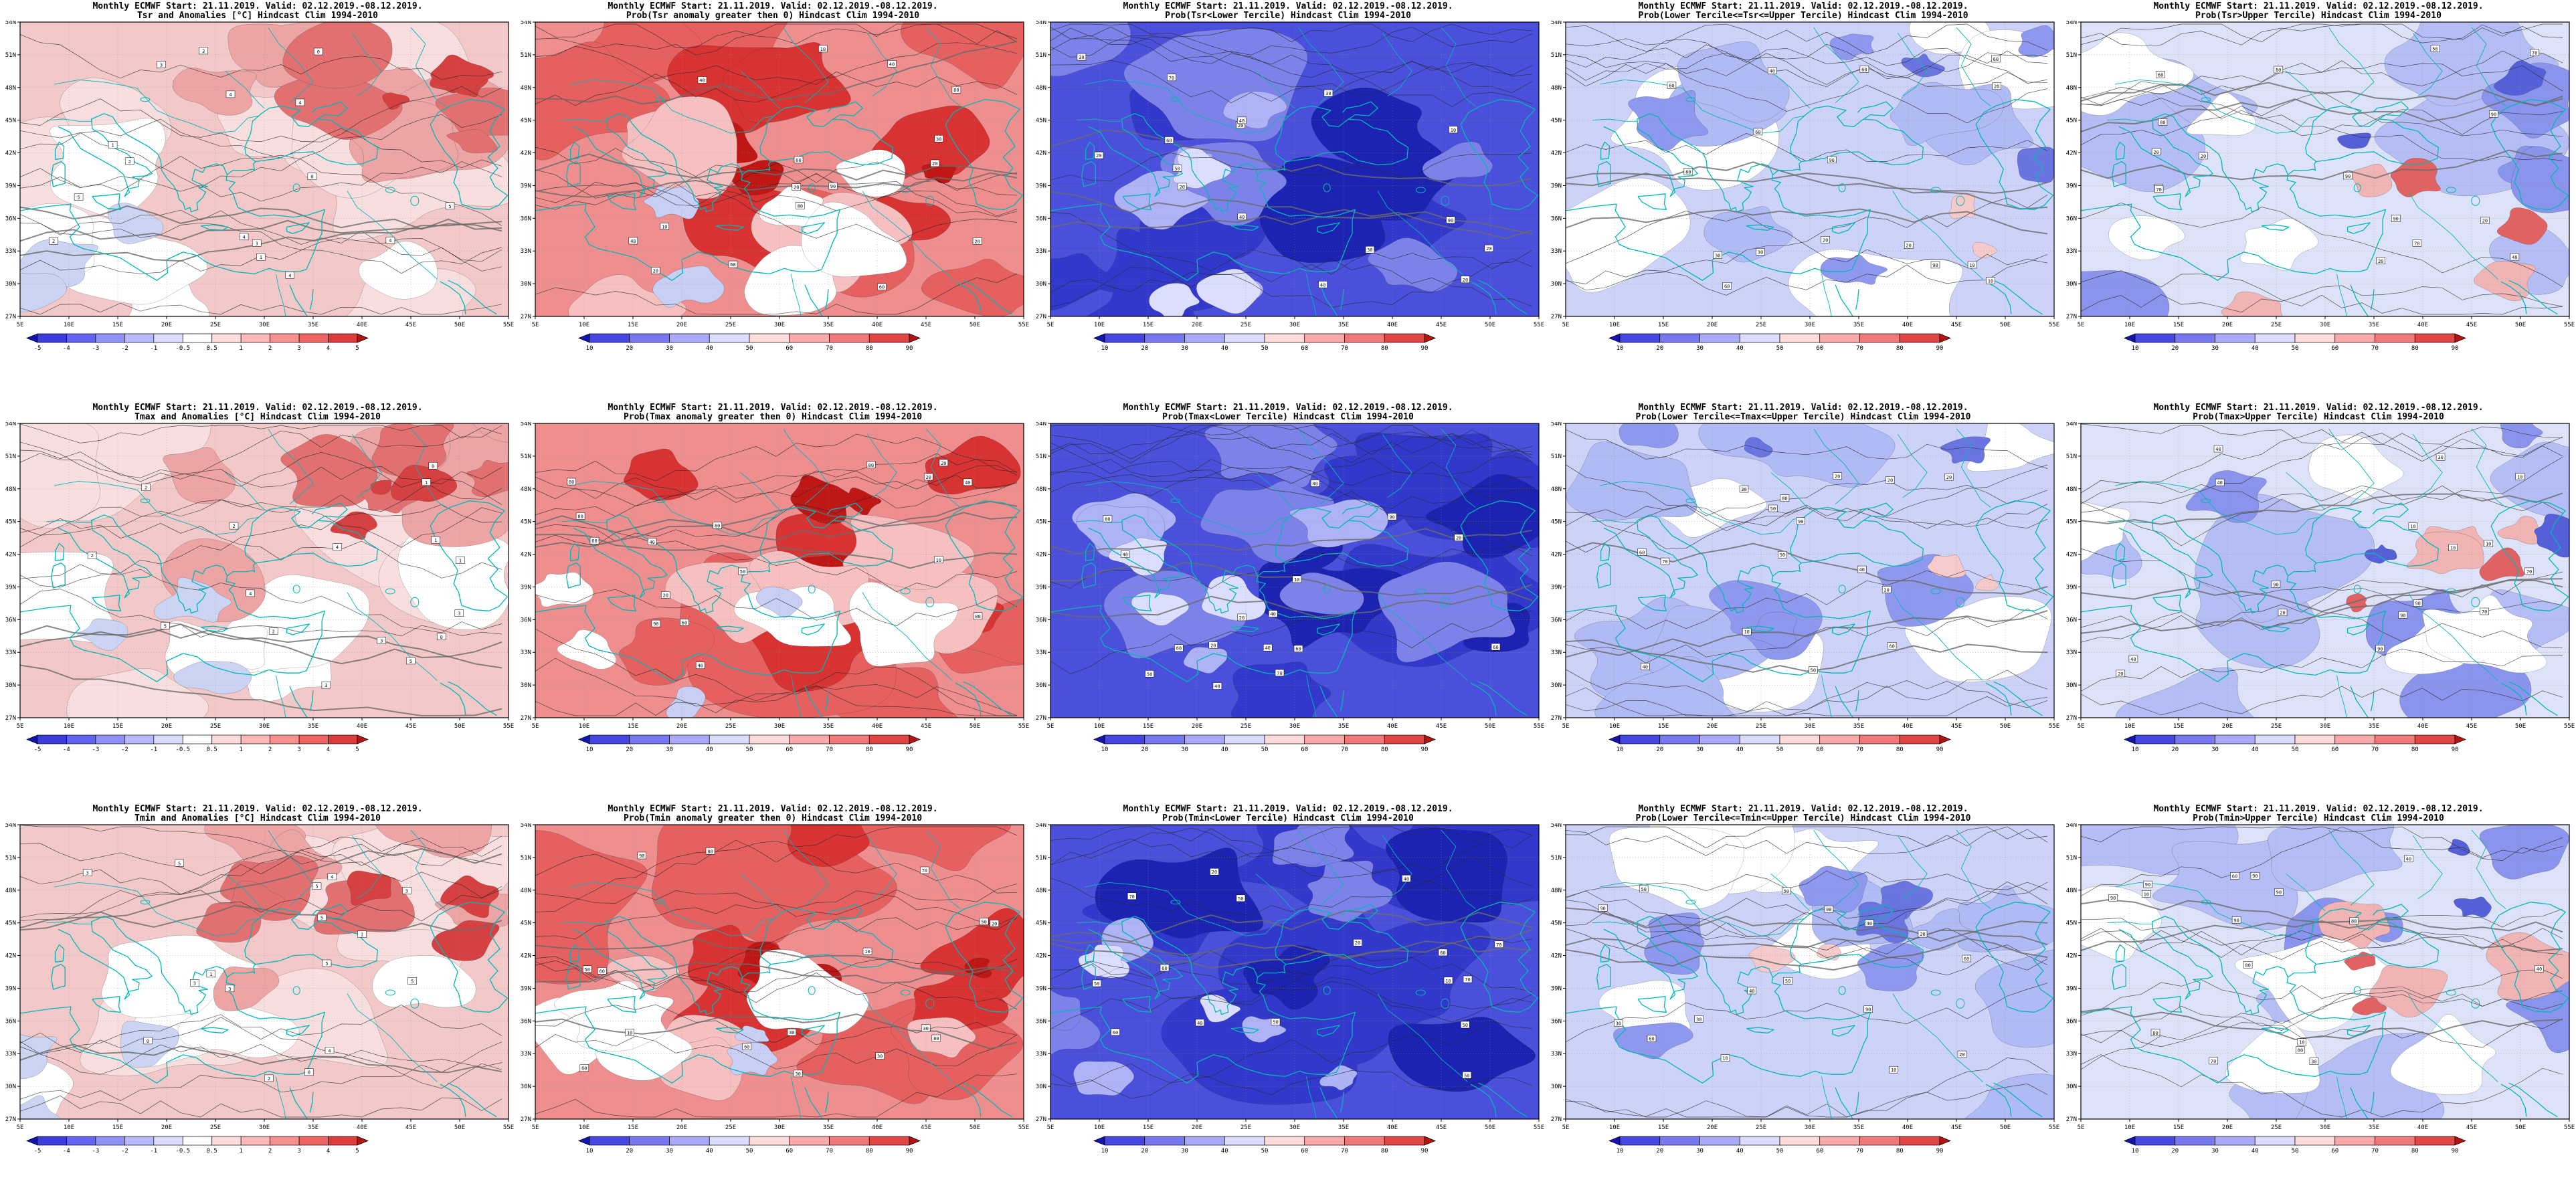  What do you see at coordinates (2334, 749) in the screenshot?
I see `colorbar-tick-label: 60` at bounding box center [2334, 749].